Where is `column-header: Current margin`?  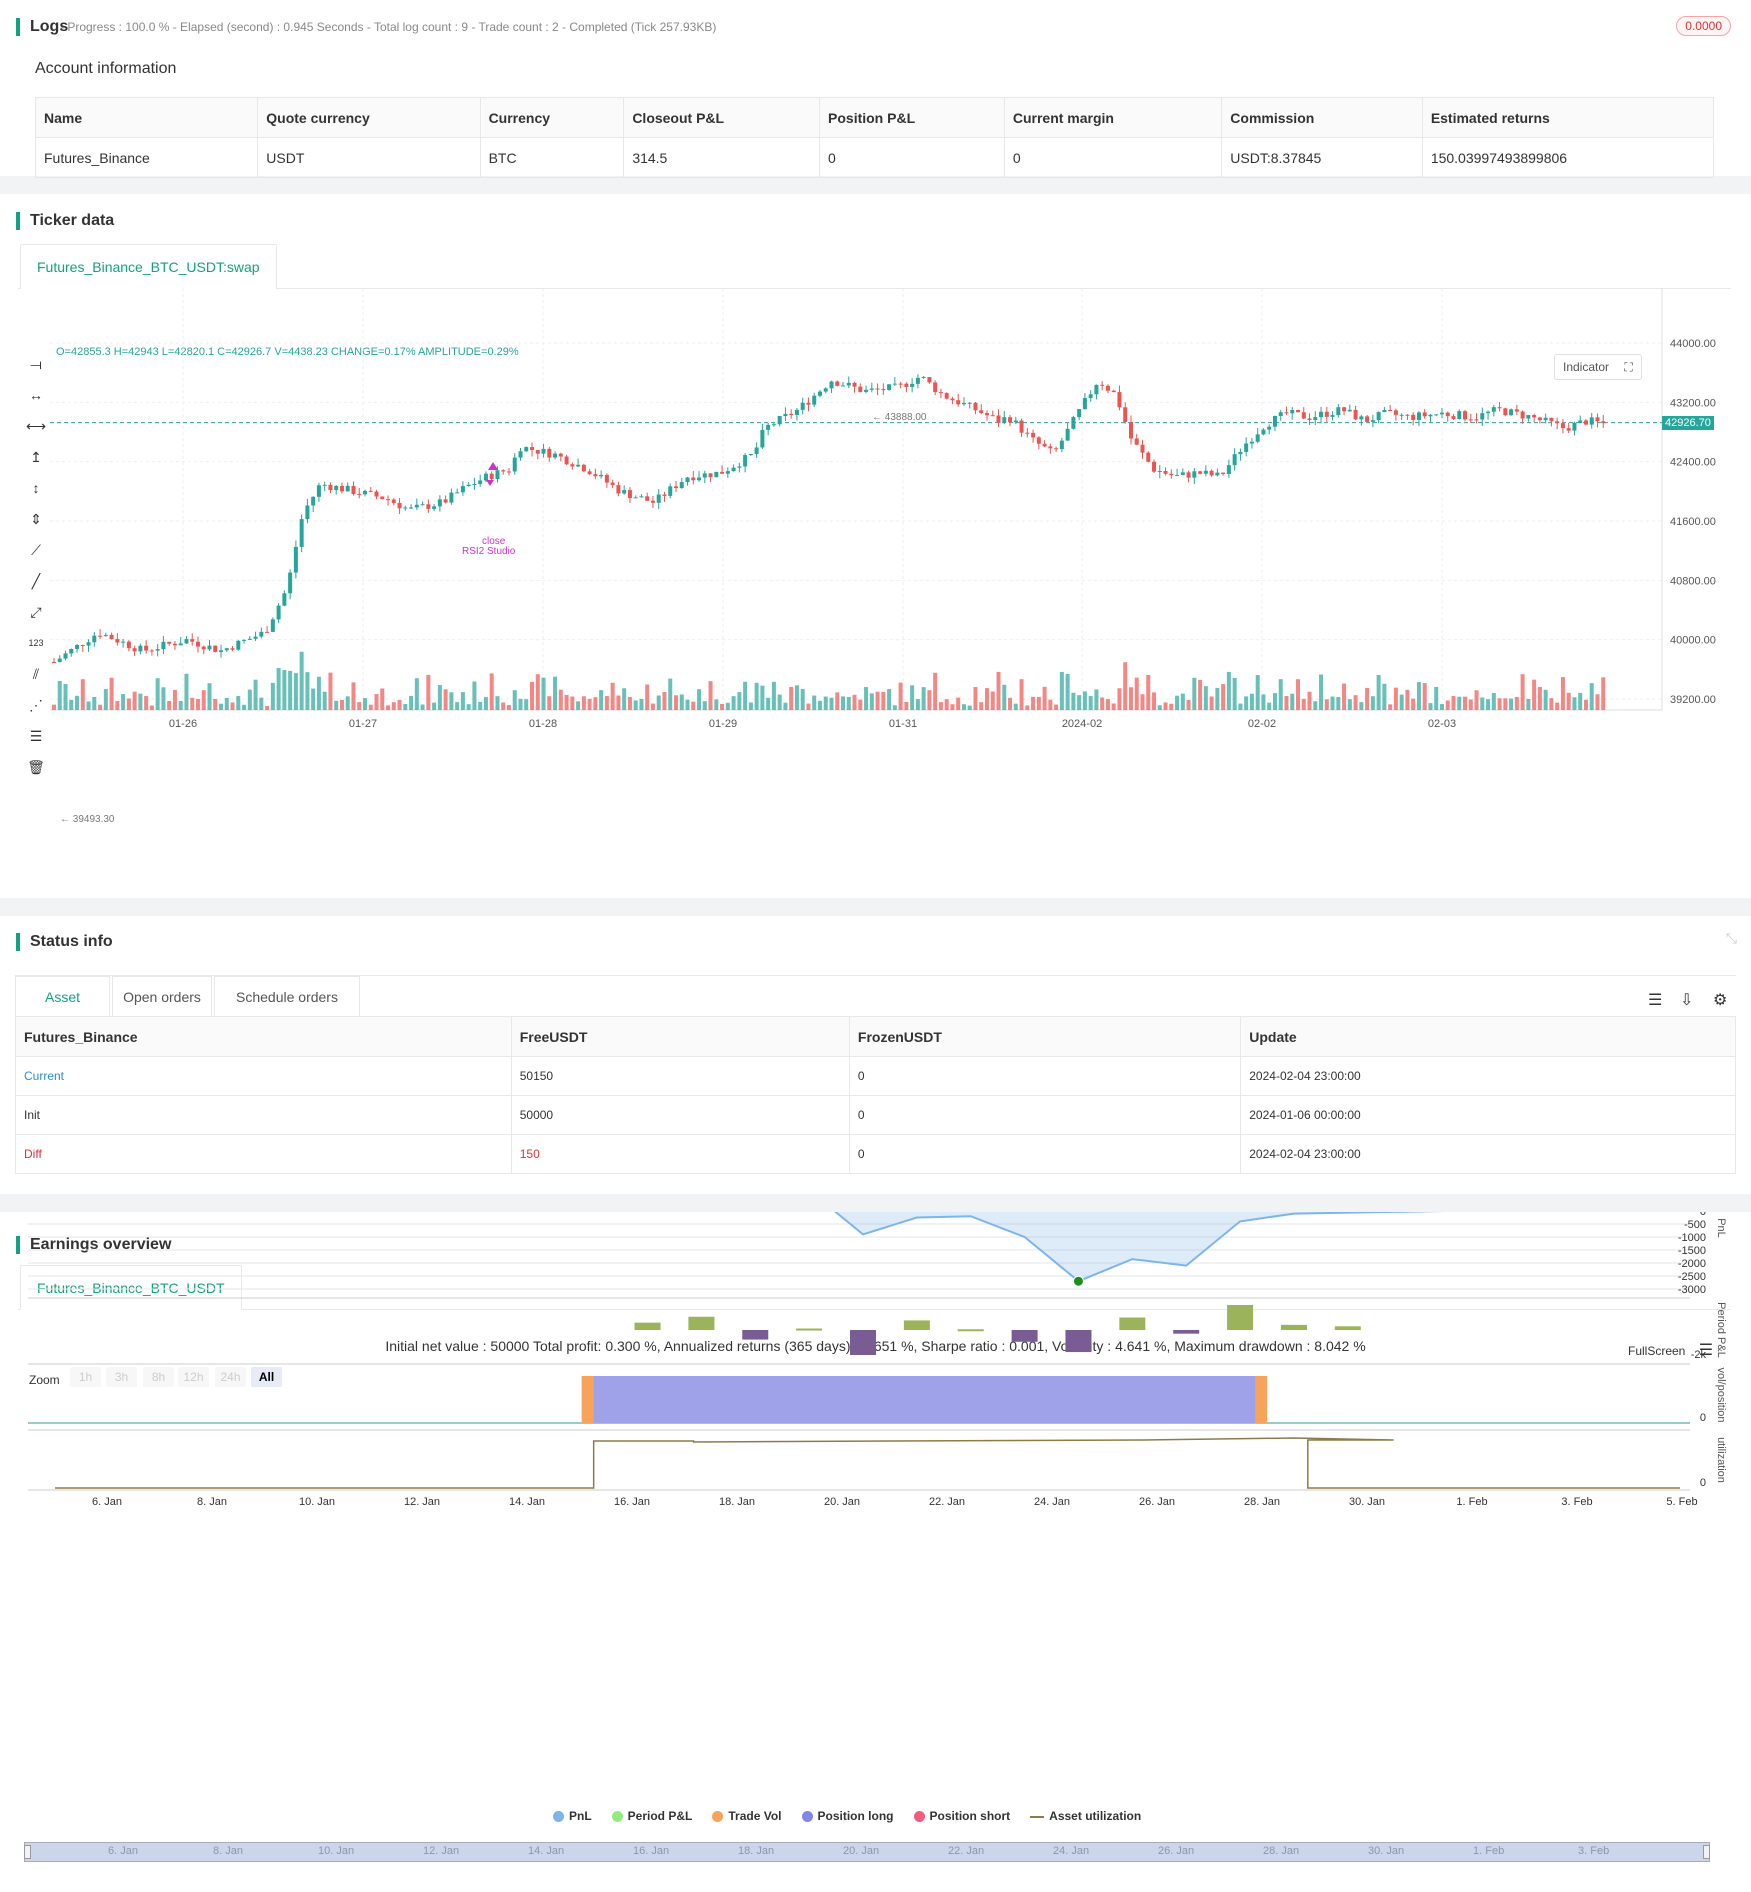 column-header: Current margin is located at coordinates (1113, 117).